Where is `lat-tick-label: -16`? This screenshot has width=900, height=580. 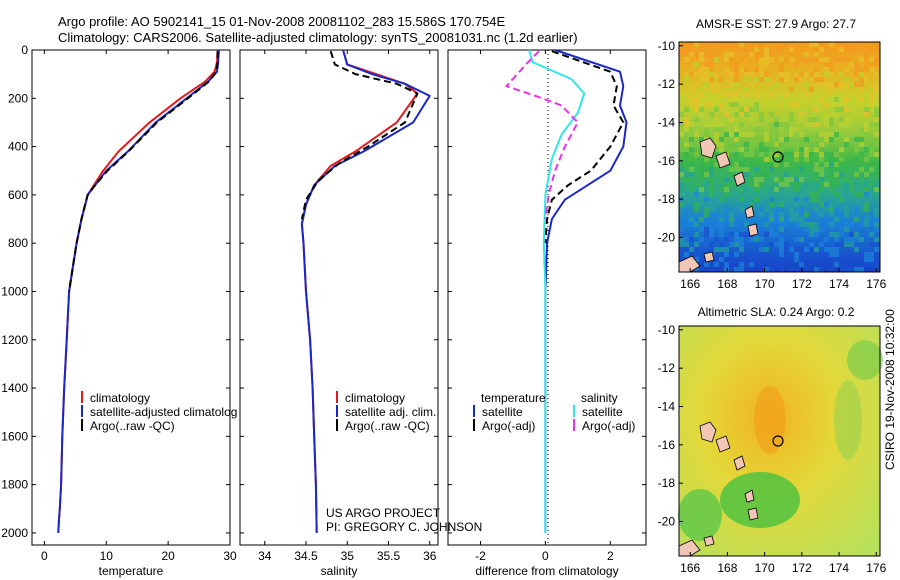 lat-tick-label: -16 is located at coordinates (667, 445).